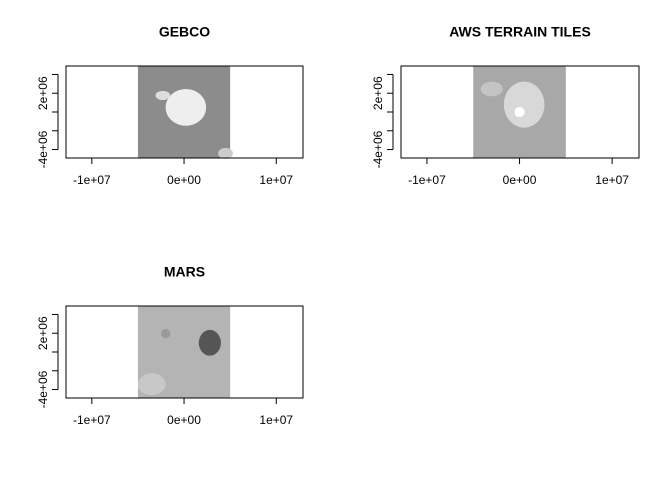 The width and height of the screenshot is (672, 480). What do you see at coordinates (184, 272) in the screenshot?
I see `chart-title: MARS` at bounding box center [184, 272].